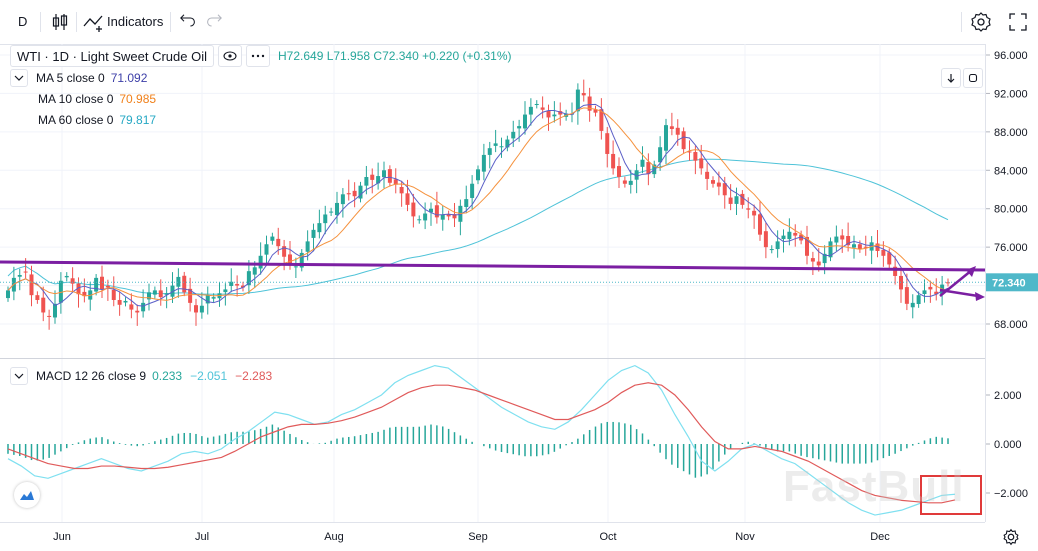  I want to click on tradingview-logo-icon, so click(27, 495).